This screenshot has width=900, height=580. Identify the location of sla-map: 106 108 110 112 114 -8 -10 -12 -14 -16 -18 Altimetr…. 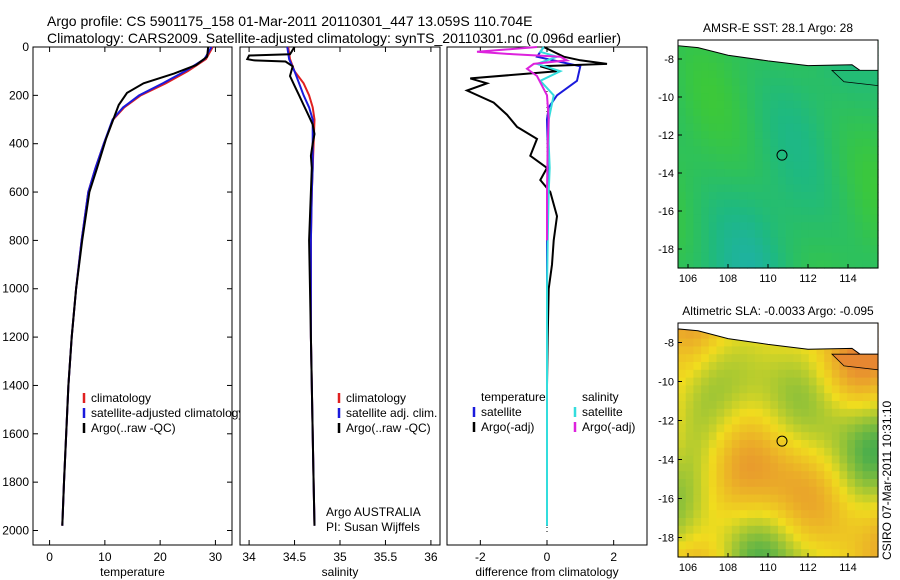
(768, 439).